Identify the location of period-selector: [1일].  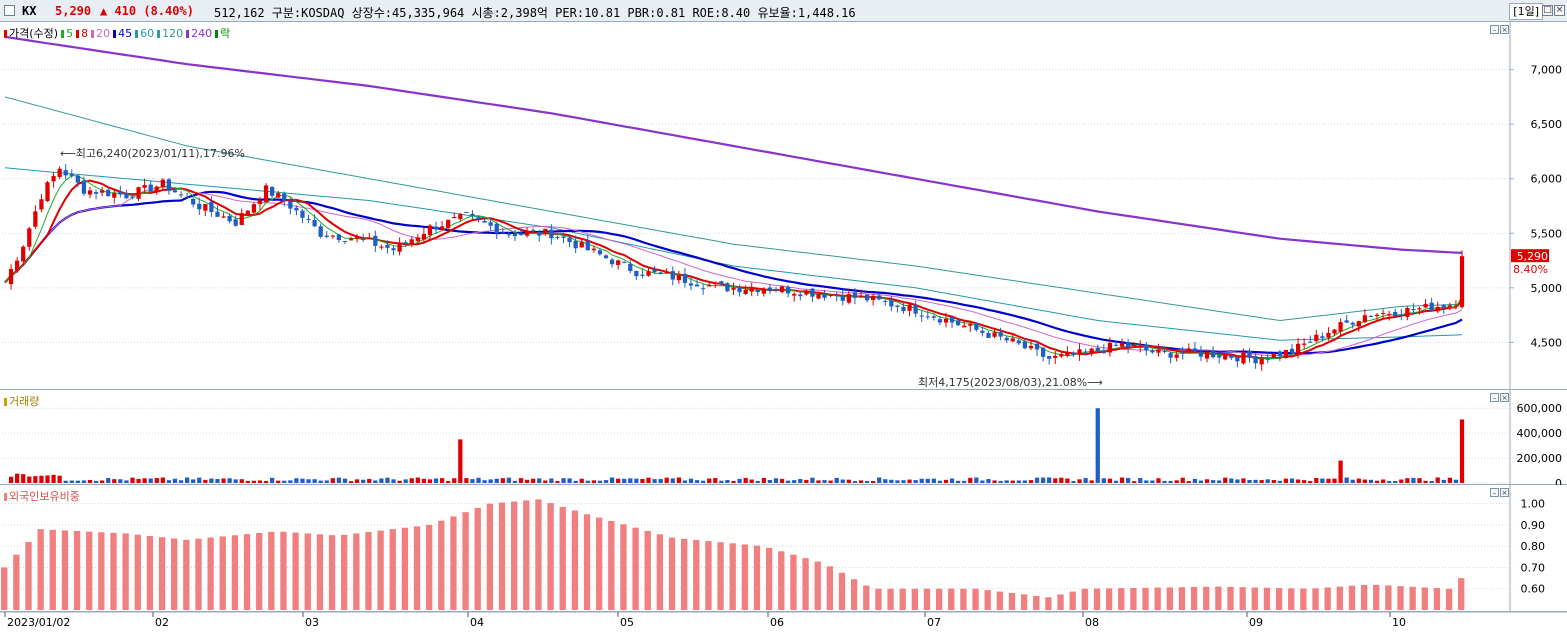
(1526, 11).